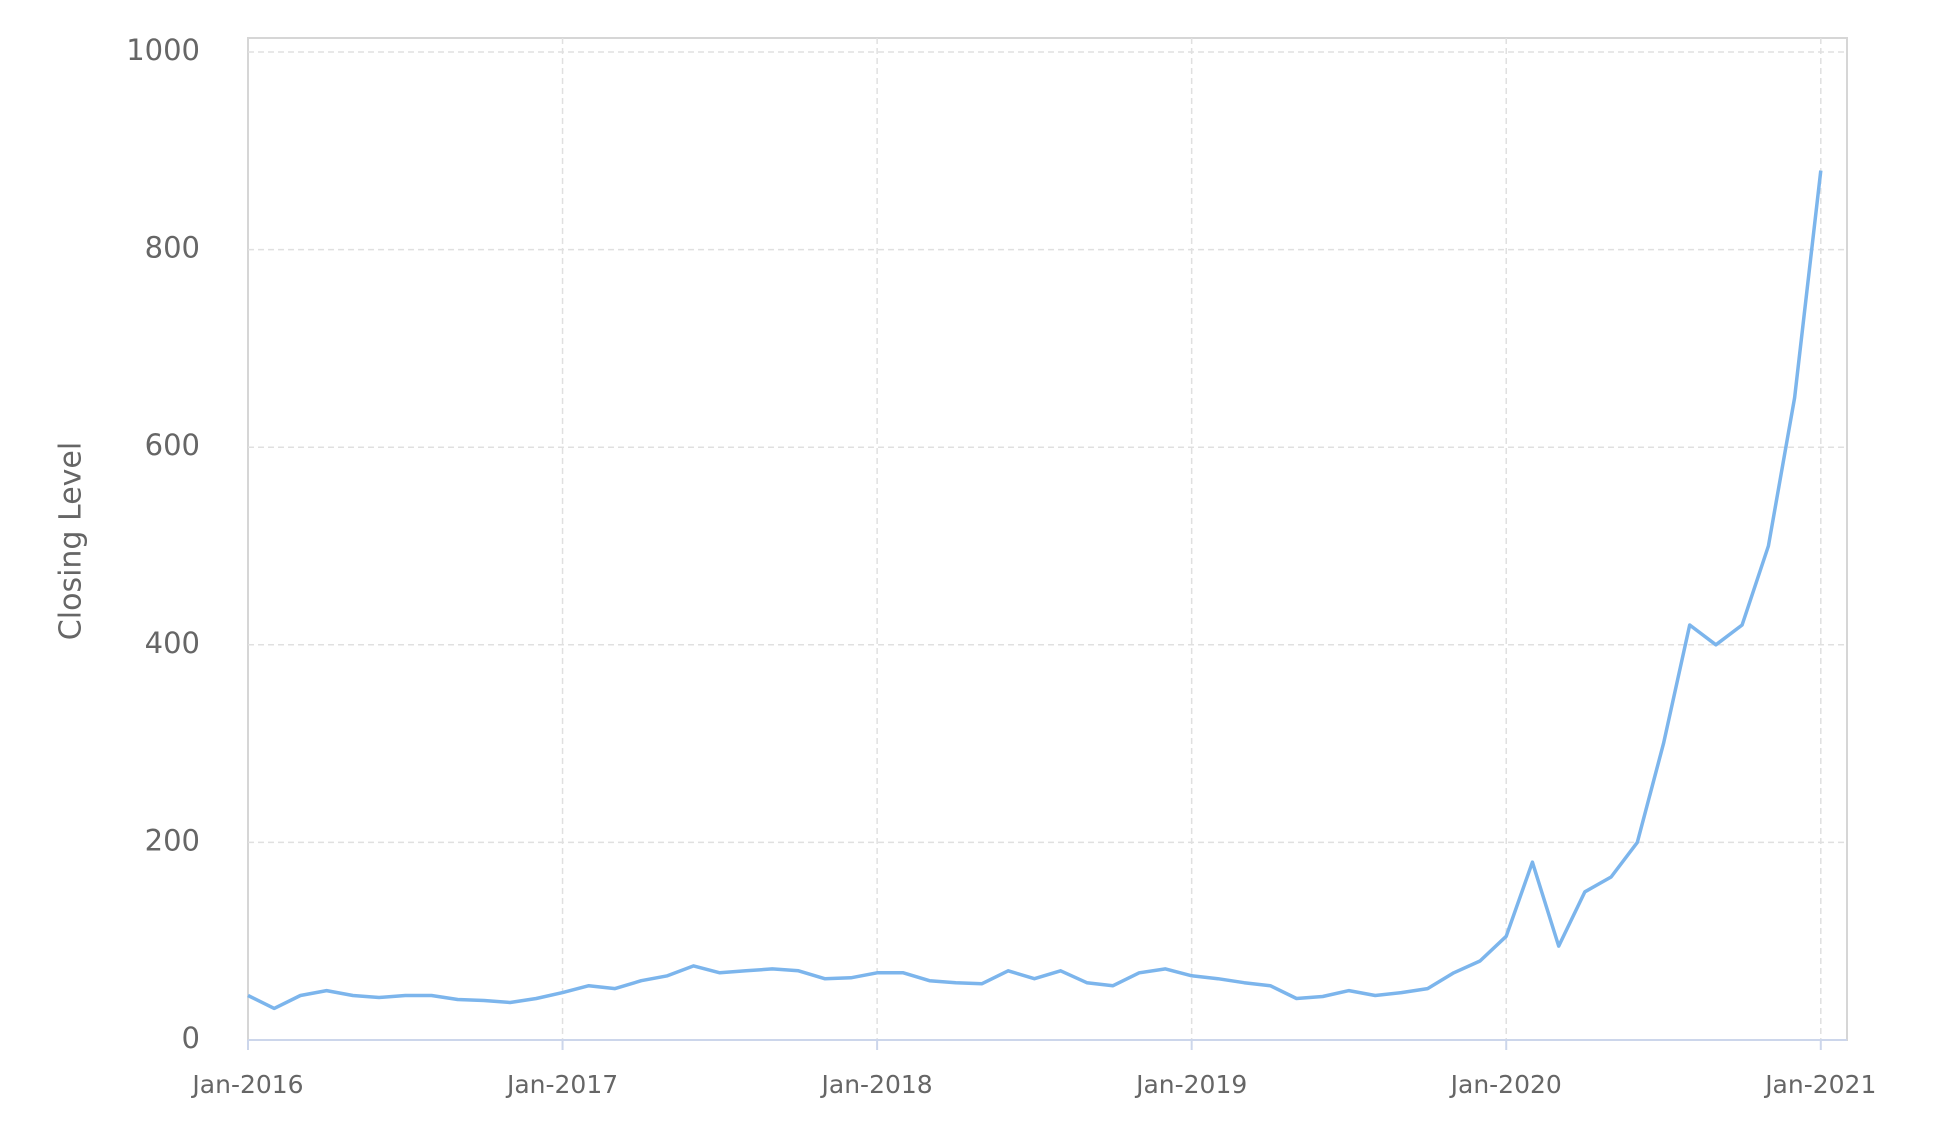 Image resolution: width=1950 pixels, height=1133 pixels. I want to click on x-tick-label: Jan-2017, so click(561, 1084).